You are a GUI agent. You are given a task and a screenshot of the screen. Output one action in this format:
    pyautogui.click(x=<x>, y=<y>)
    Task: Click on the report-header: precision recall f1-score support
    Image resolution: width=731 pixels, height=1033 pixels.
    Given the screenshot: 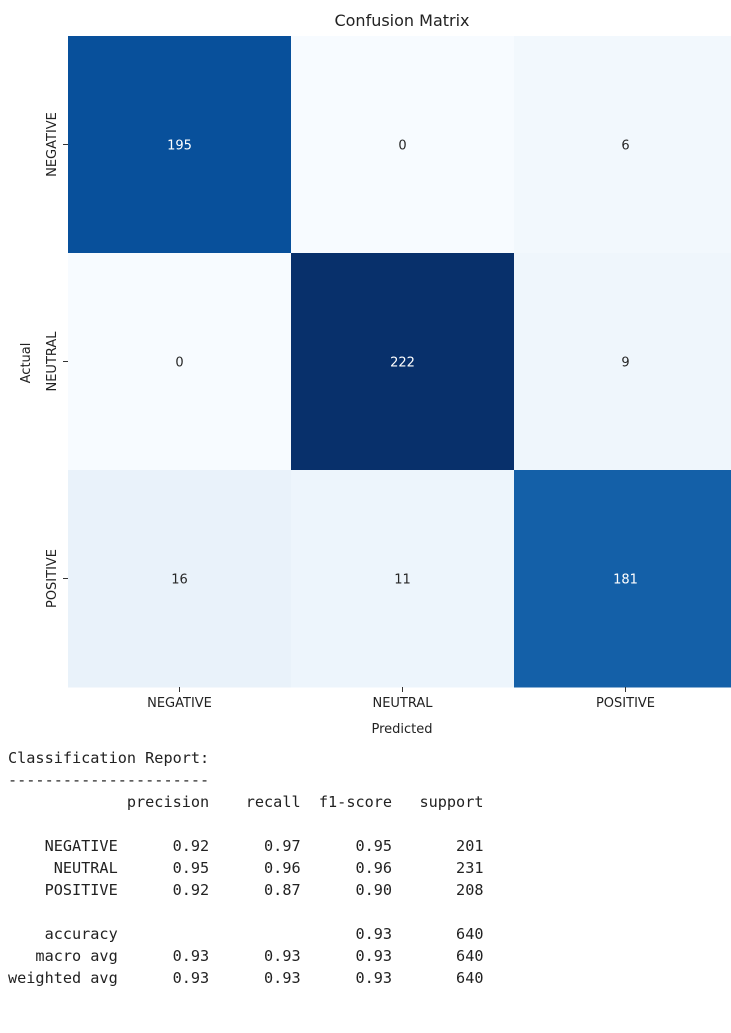 What is the action you would take?
    pyautogui.click(x=300, y=802)
    